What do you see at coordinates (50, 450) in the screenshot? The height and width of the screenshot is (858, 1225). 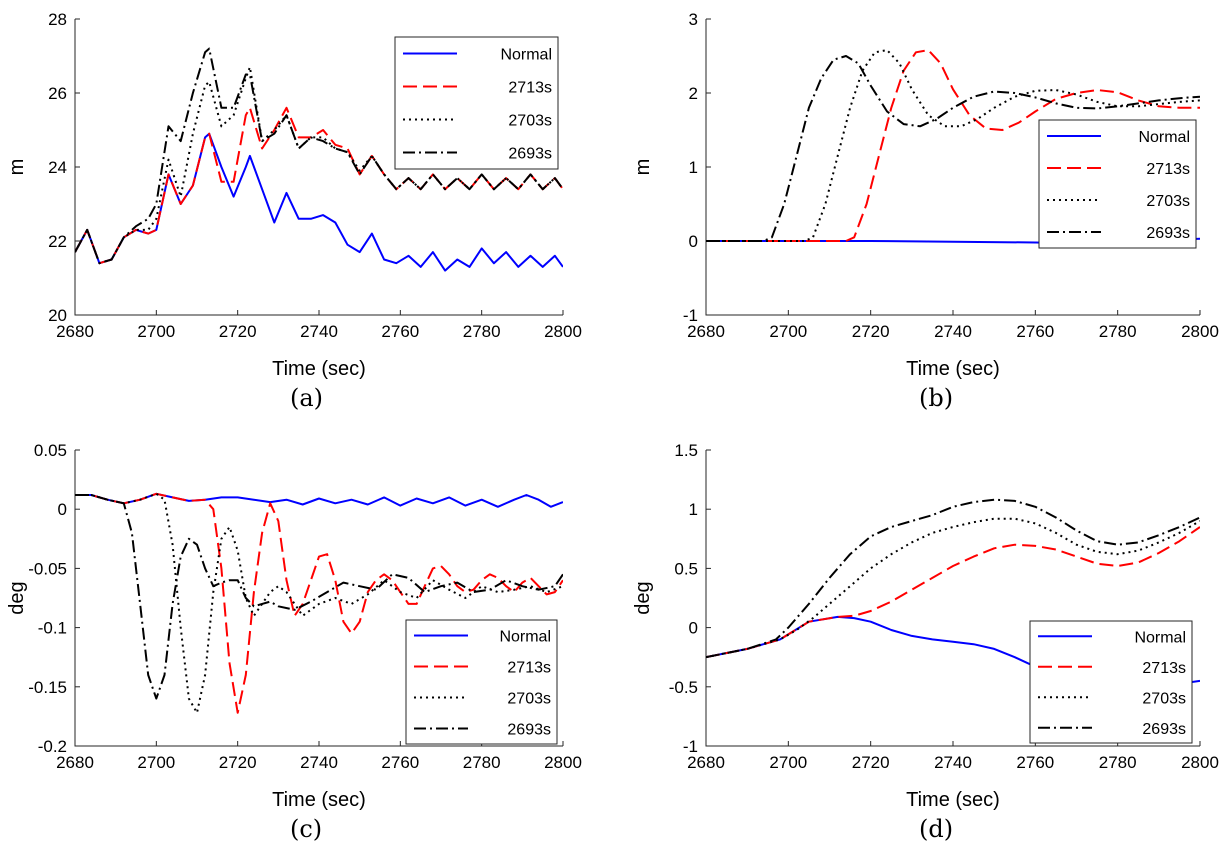 I see `y-tick-label: 0.05` at bounding box center [50, 450].